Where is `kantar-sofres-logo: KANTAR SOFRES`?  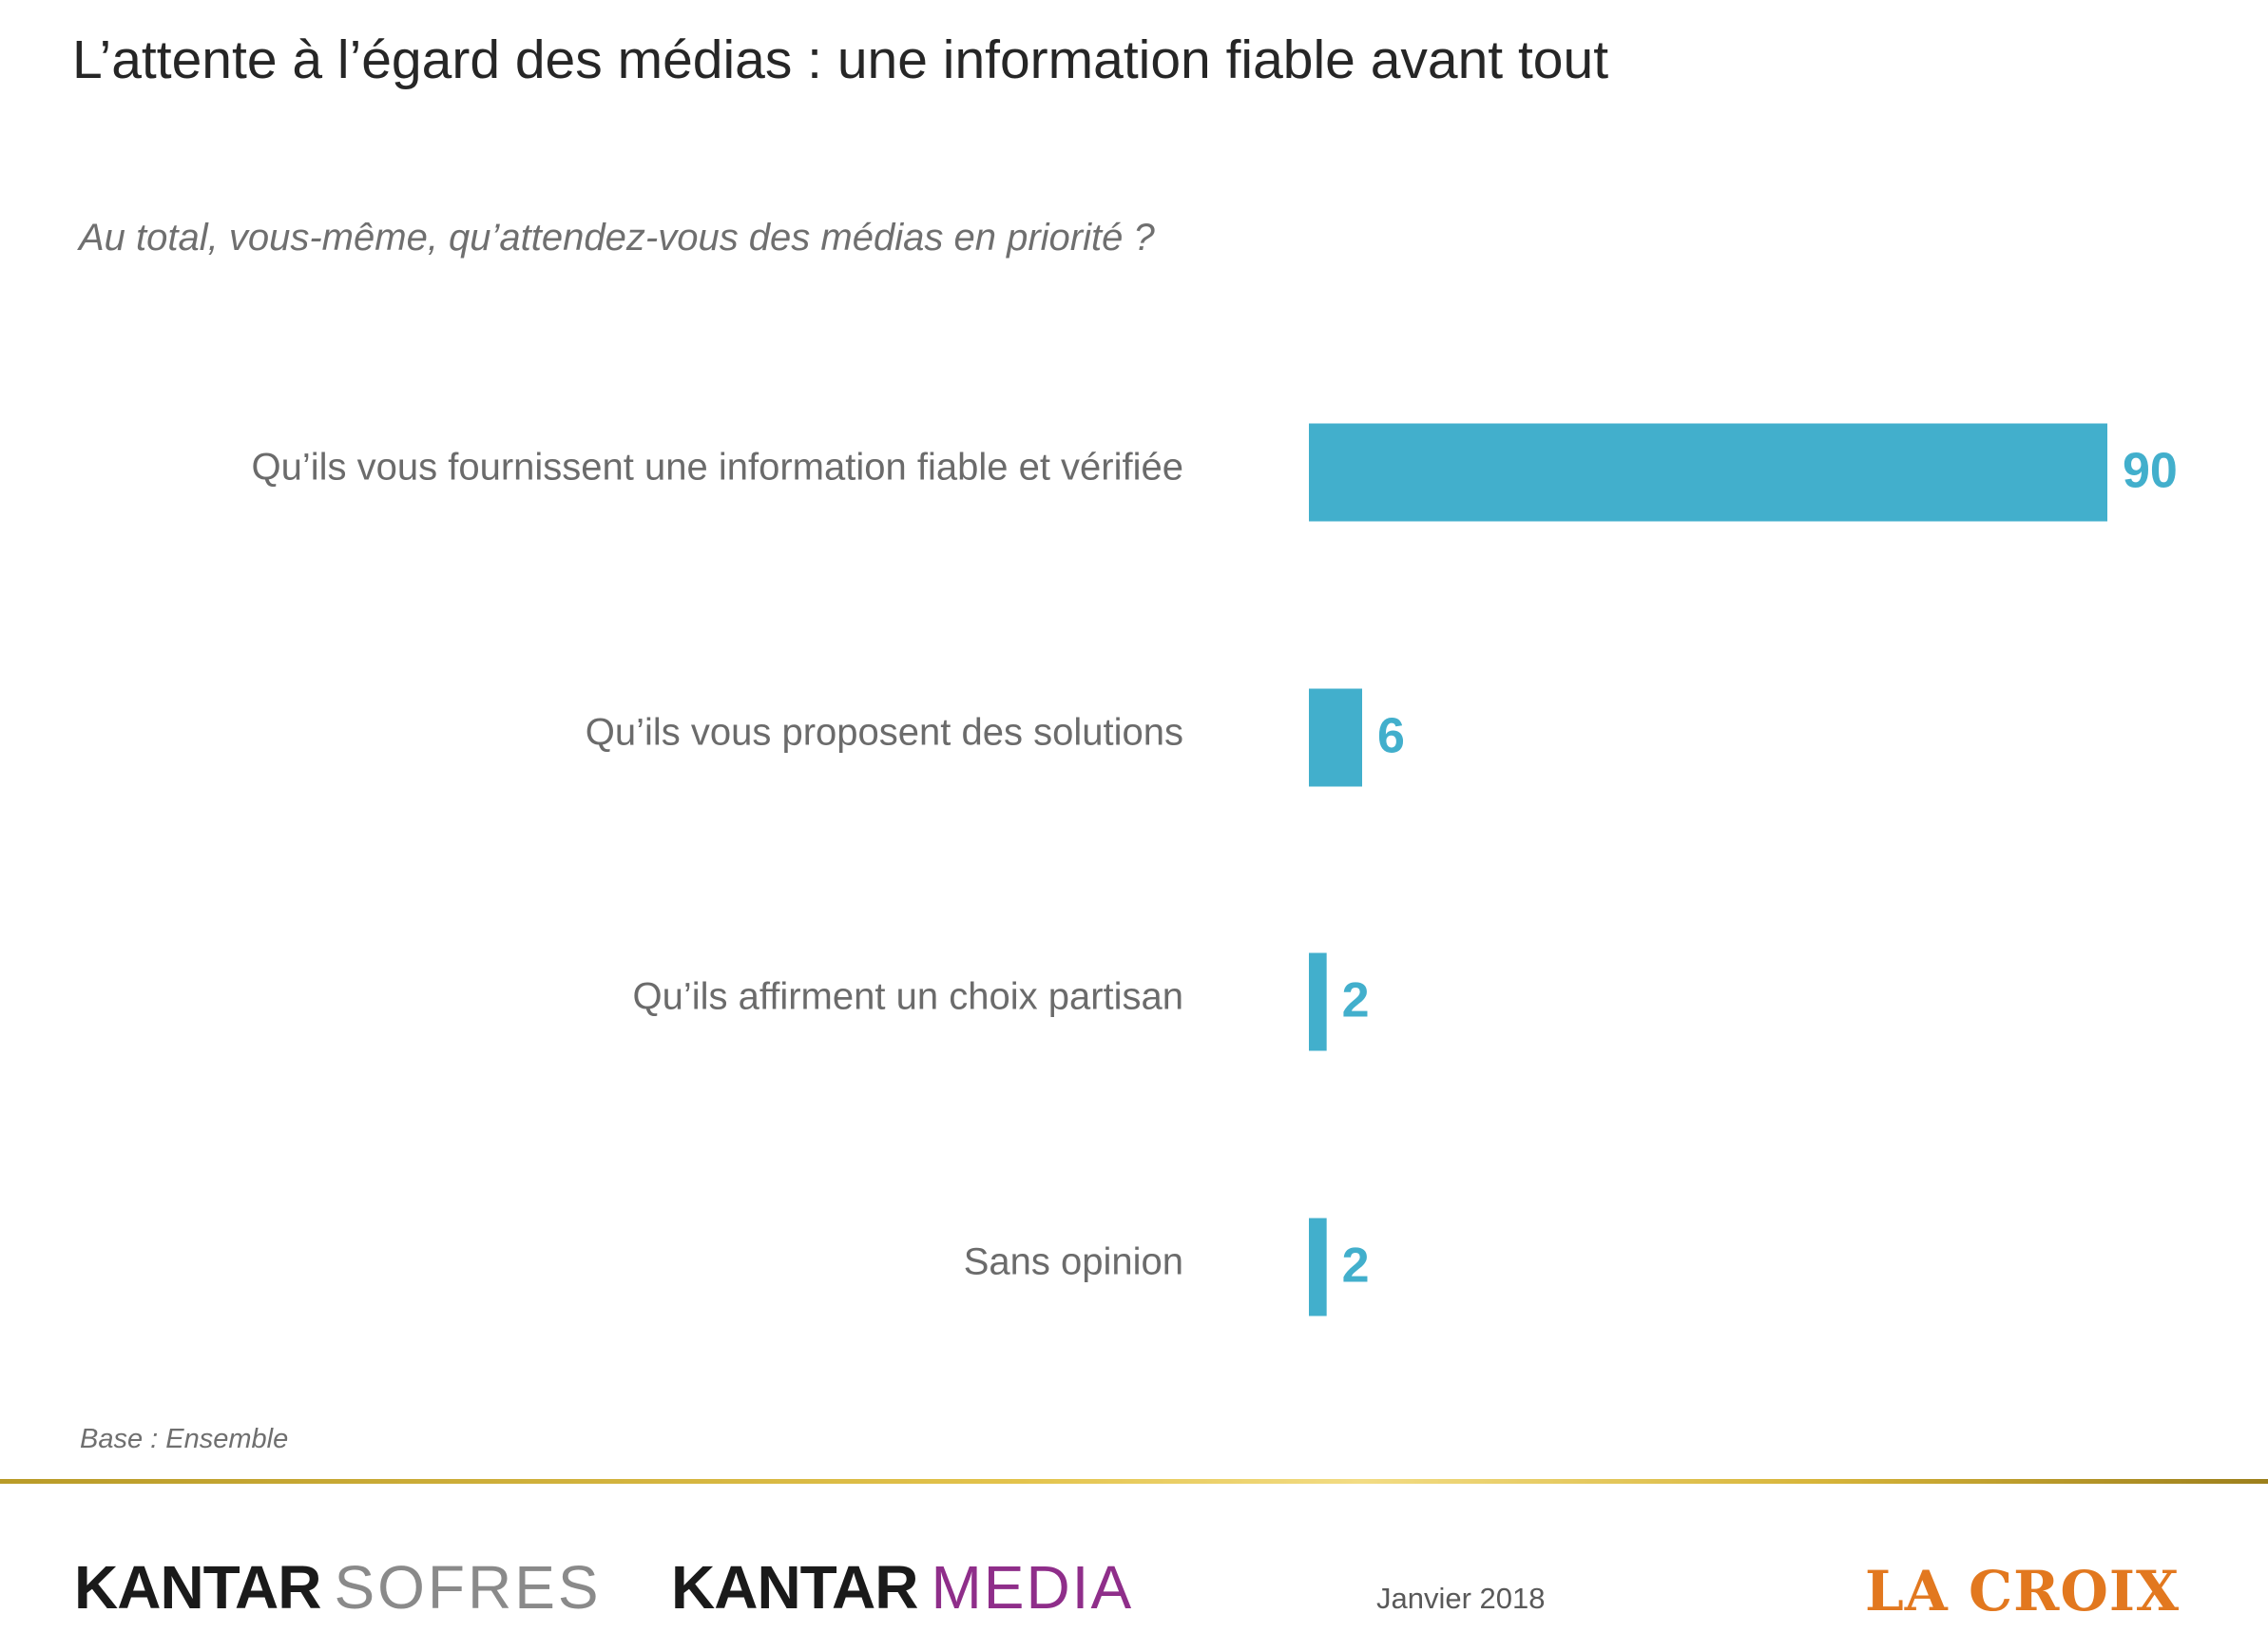
kantar-sofres-logo: KANTAR SOFRES is located at coordinates (338, 1587).